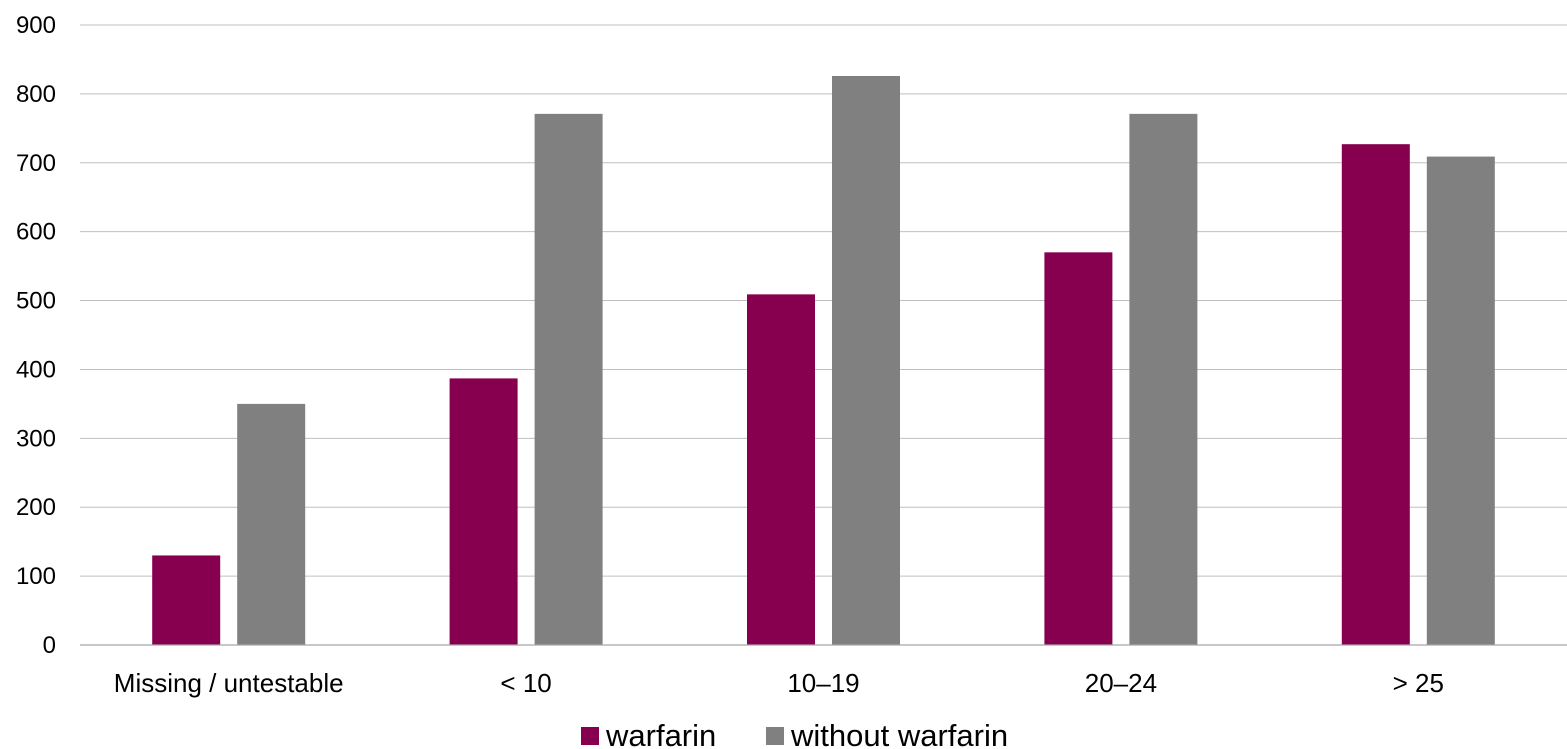 Image resolution: width=1567 pixels, height=749 pixels. What do you see at coordinates (36, 163) in the screenshot?
I see `y-tick-label: 700` at bounding box center [36, 163].